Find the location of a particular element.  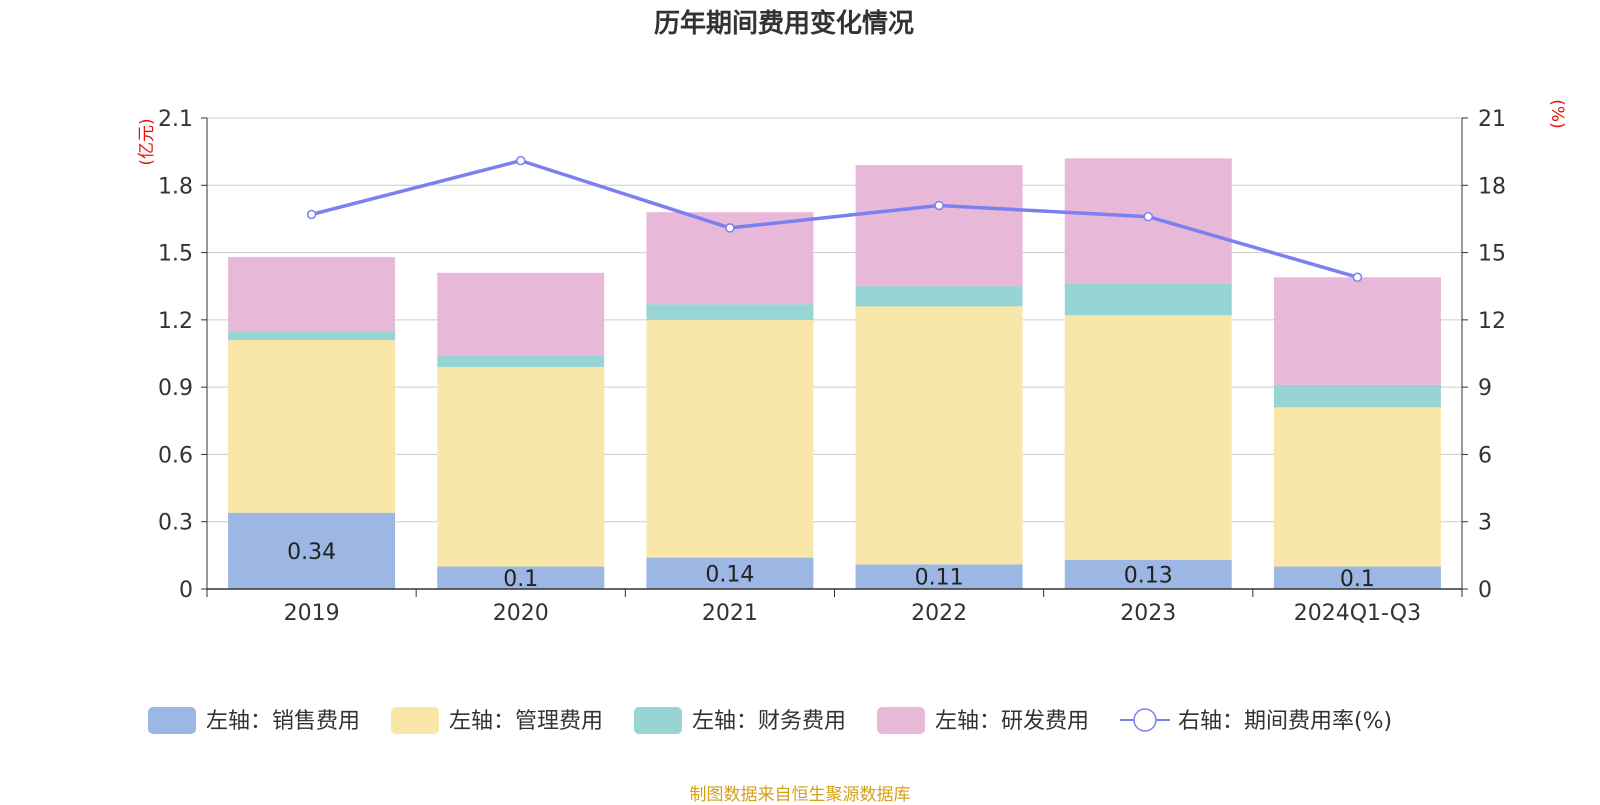

bar-data-labels: 0.34 0.1 0.14 0.11 0.13 0.1 is located at coordinates (831, 566).